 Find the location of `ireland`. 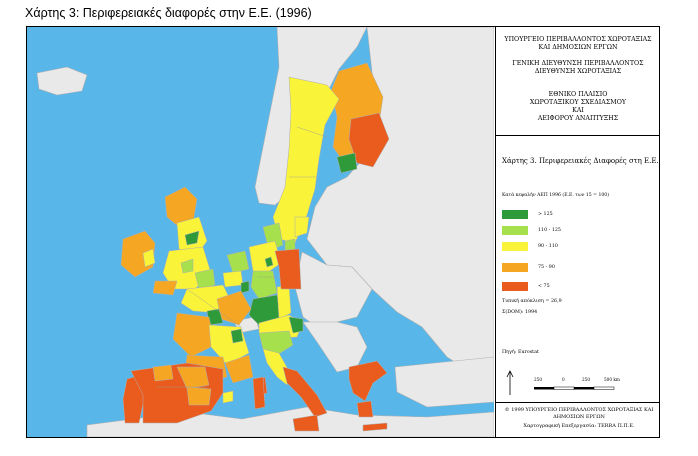

ireland is located at coordinates (138, 254).